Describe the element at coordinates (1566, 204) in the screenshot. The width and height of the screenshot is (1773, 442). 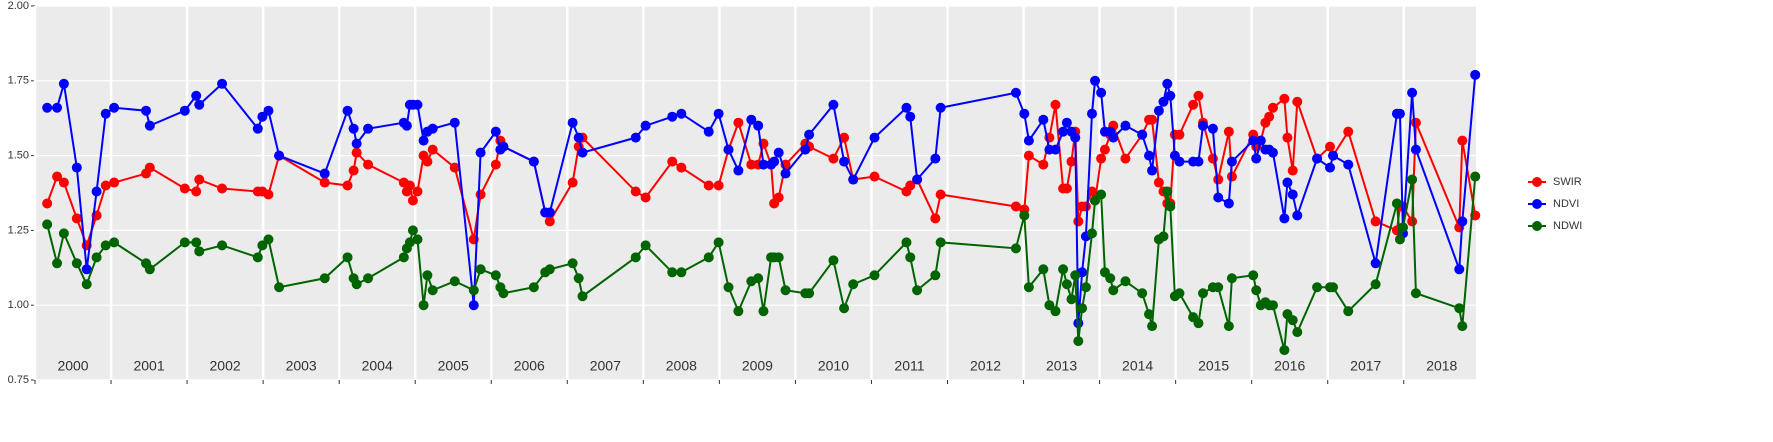
I see `legend-label: NDVI` at that location.